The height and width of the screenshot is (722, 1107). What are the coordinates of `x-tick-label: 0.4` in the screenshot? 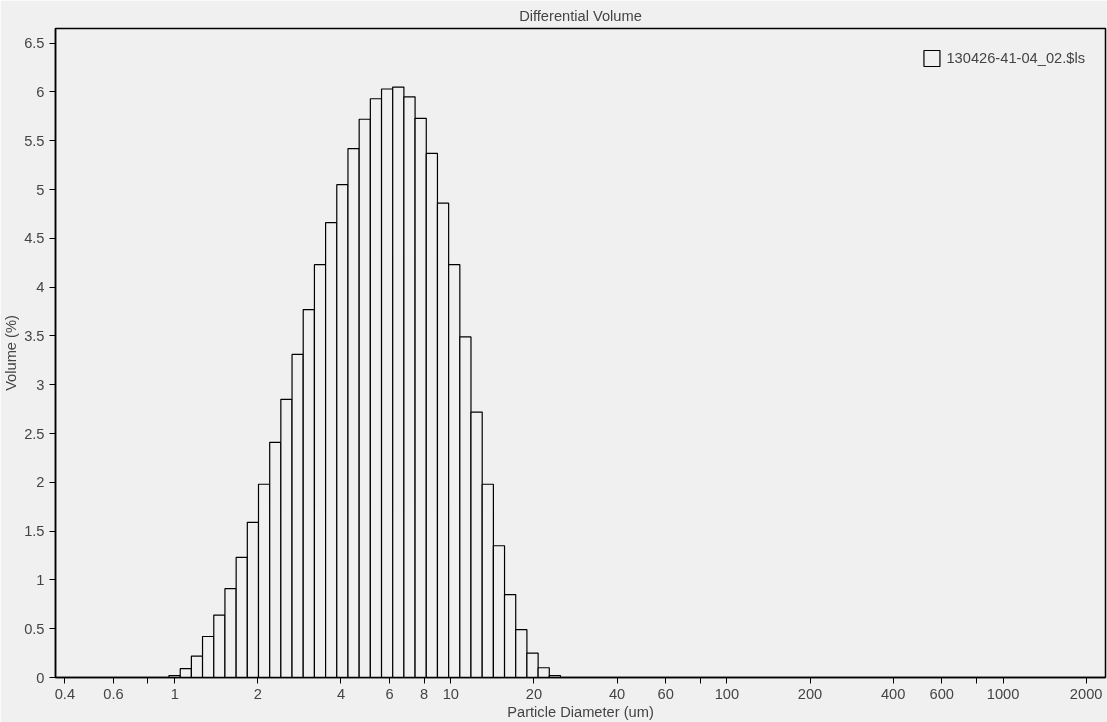 It's located at (65, 693).